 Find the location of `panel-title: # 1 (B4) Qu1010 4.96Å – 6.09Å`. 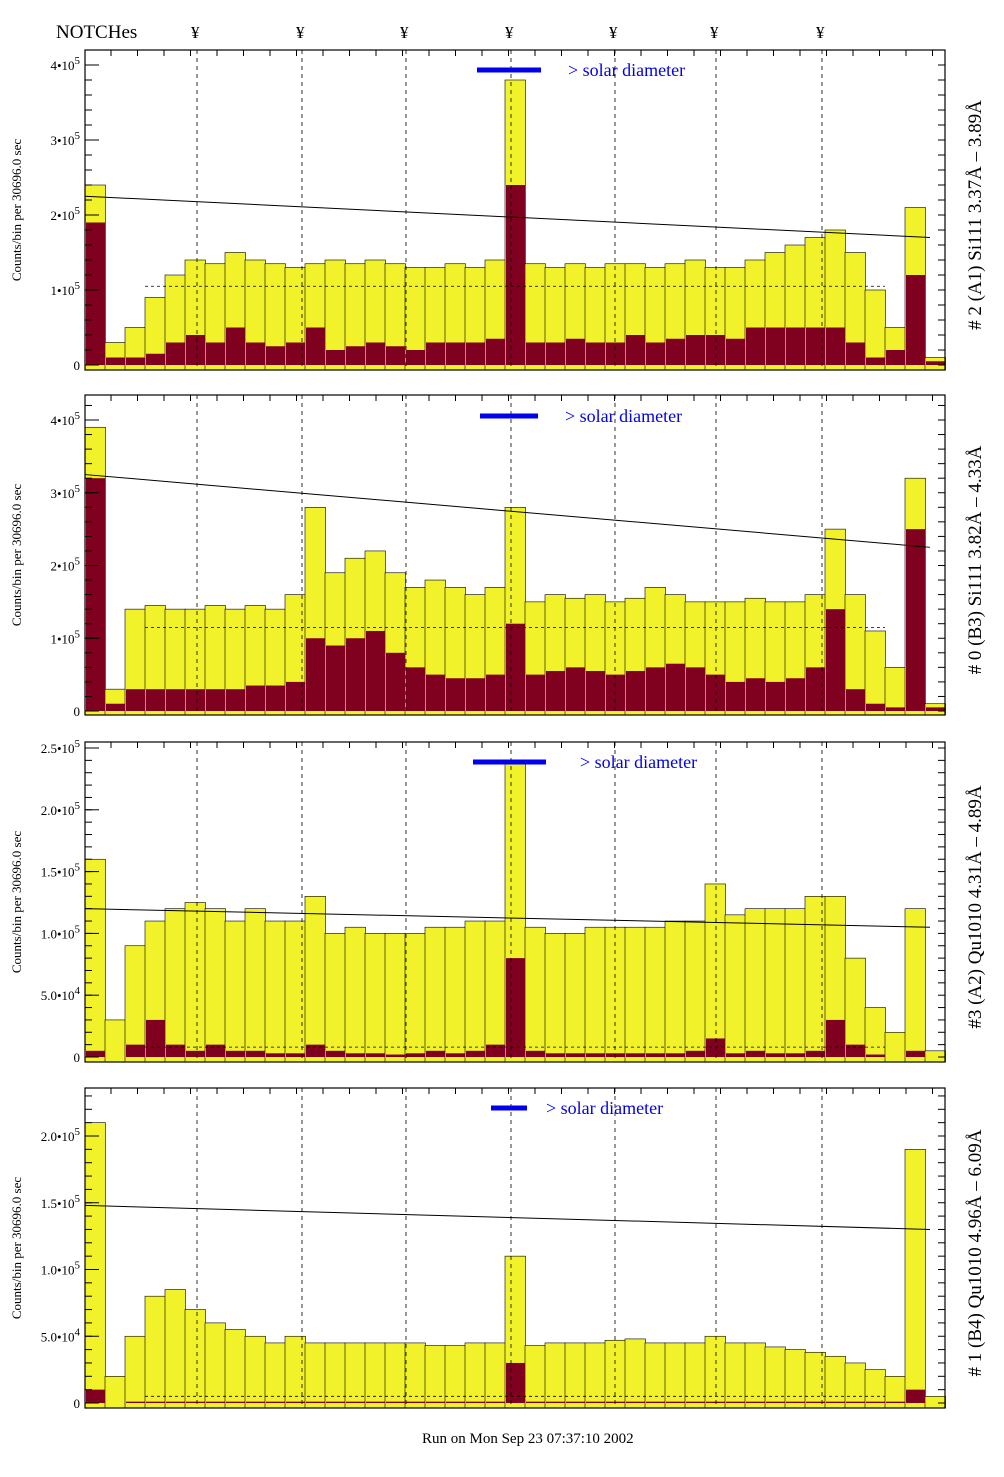

panel-title: # 1 (B4) Qu1010 4.96Å – 6.09Å is located at coordinates (975, 1252).